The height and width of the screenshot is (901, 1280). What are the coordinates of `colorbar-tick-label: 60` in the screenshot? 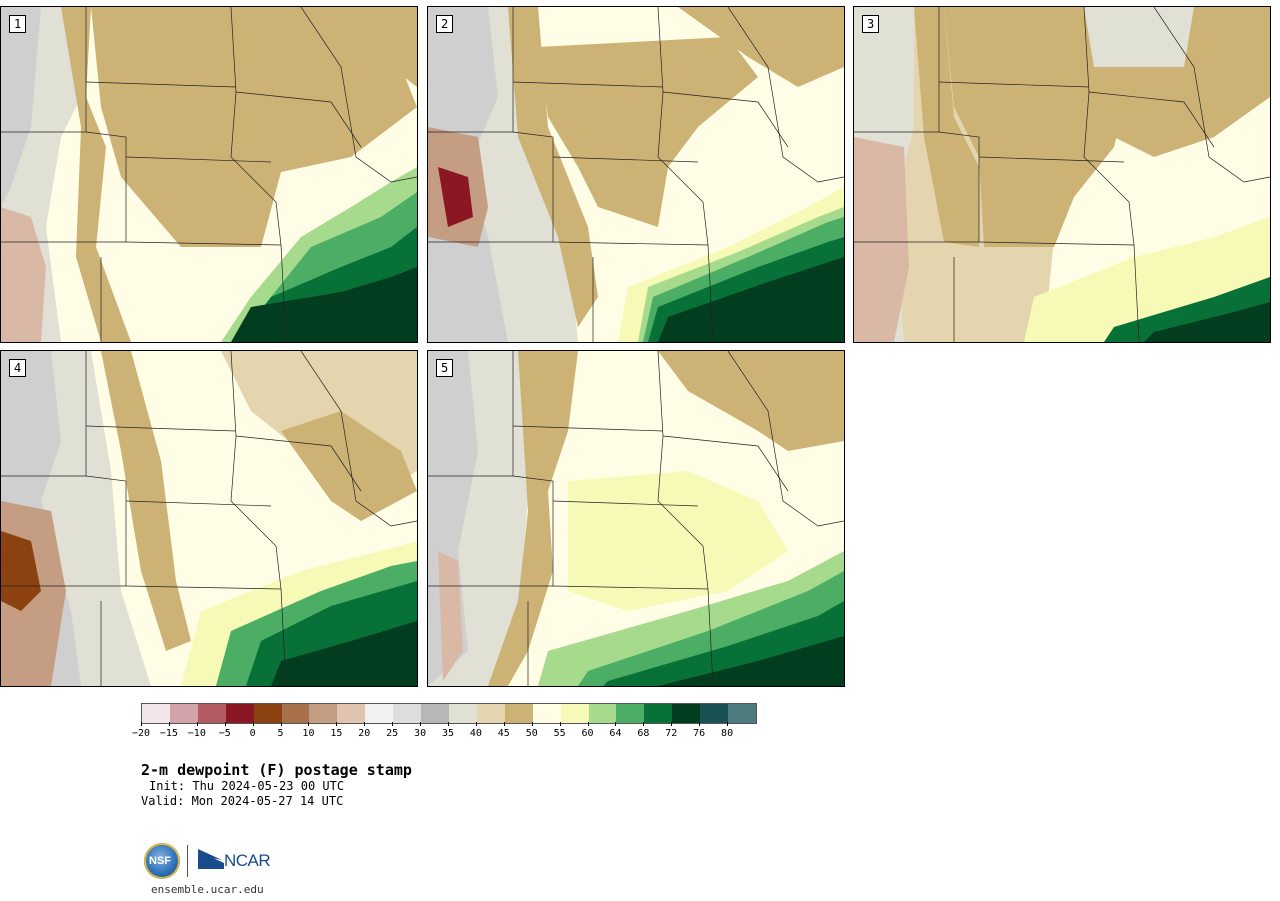 It's located at (587, 733).